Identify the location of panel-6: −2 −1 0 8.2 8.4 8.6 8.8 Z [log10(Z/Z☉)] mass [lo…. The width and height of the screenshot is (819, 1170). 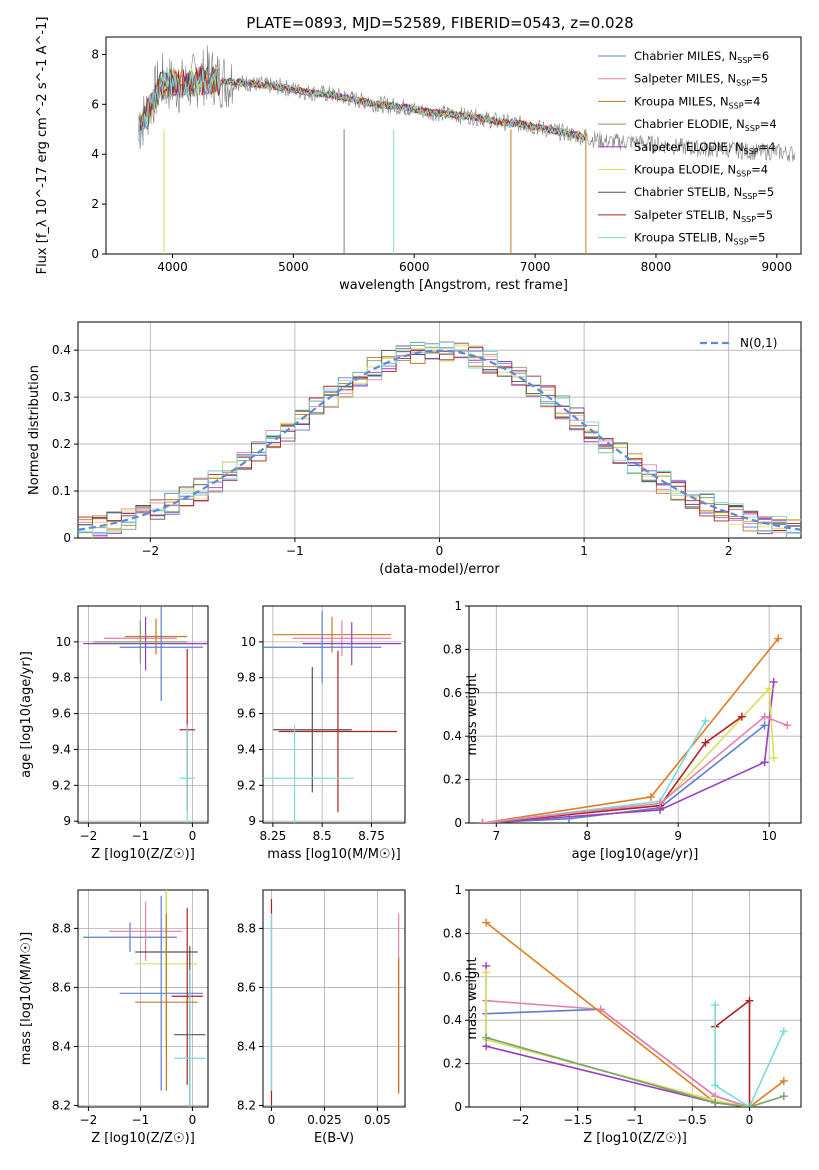
(114, 1017).